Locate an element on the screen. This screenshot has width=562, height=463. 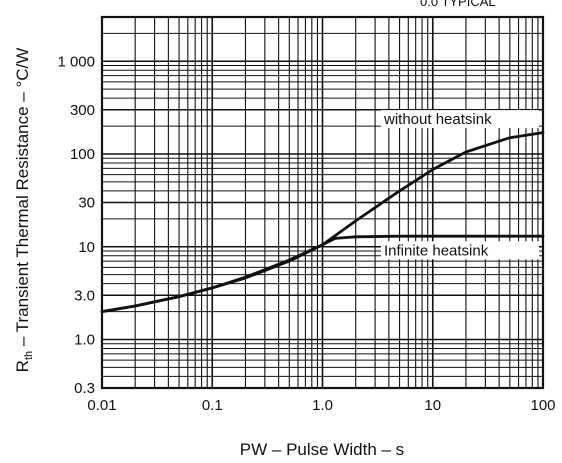
y-axis-label-main: R is located at coordinates (22, 366).